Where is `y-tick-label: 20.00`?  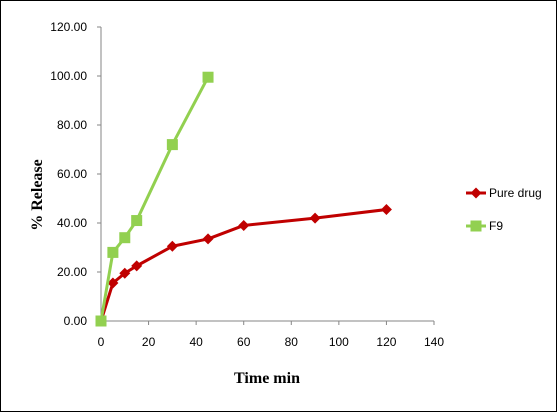
y-tick-label: 20.00 is located at coordinates (72, 272).